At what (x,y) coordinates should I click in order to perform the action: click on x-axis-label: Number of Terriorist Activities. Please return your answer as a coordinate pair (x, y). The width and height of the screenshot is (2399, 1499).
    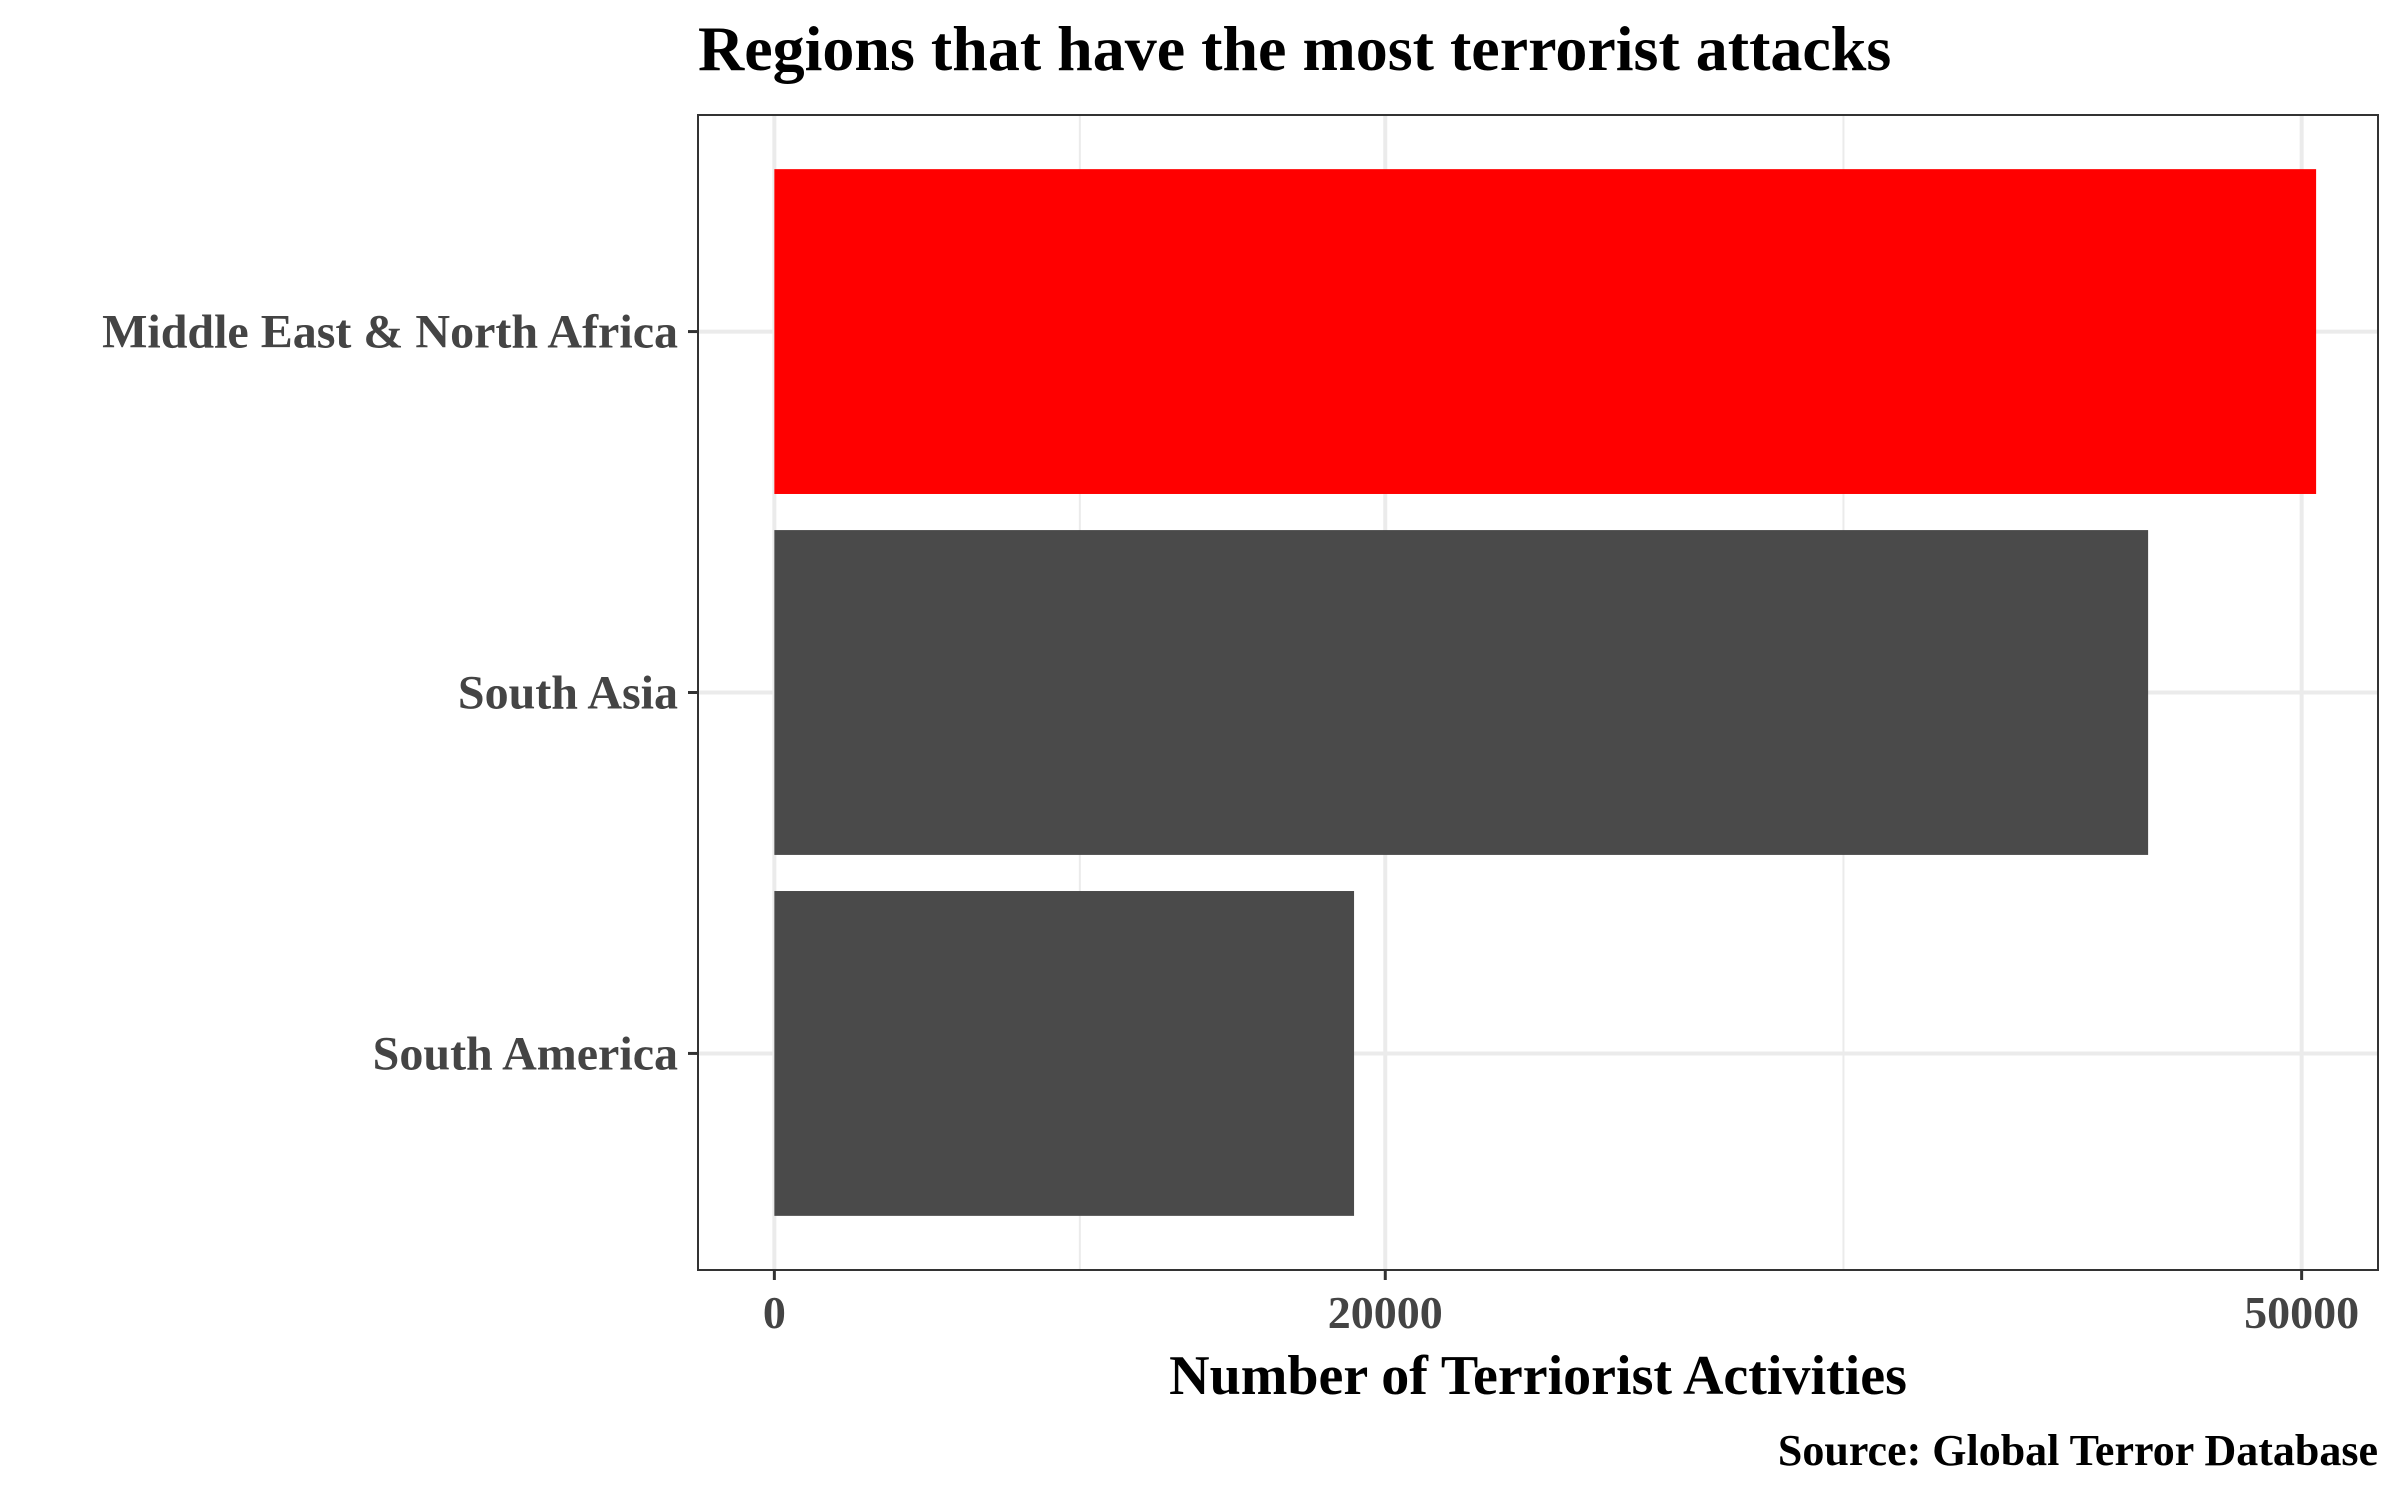
    Looking at the image, I should click on (1538, 1376).